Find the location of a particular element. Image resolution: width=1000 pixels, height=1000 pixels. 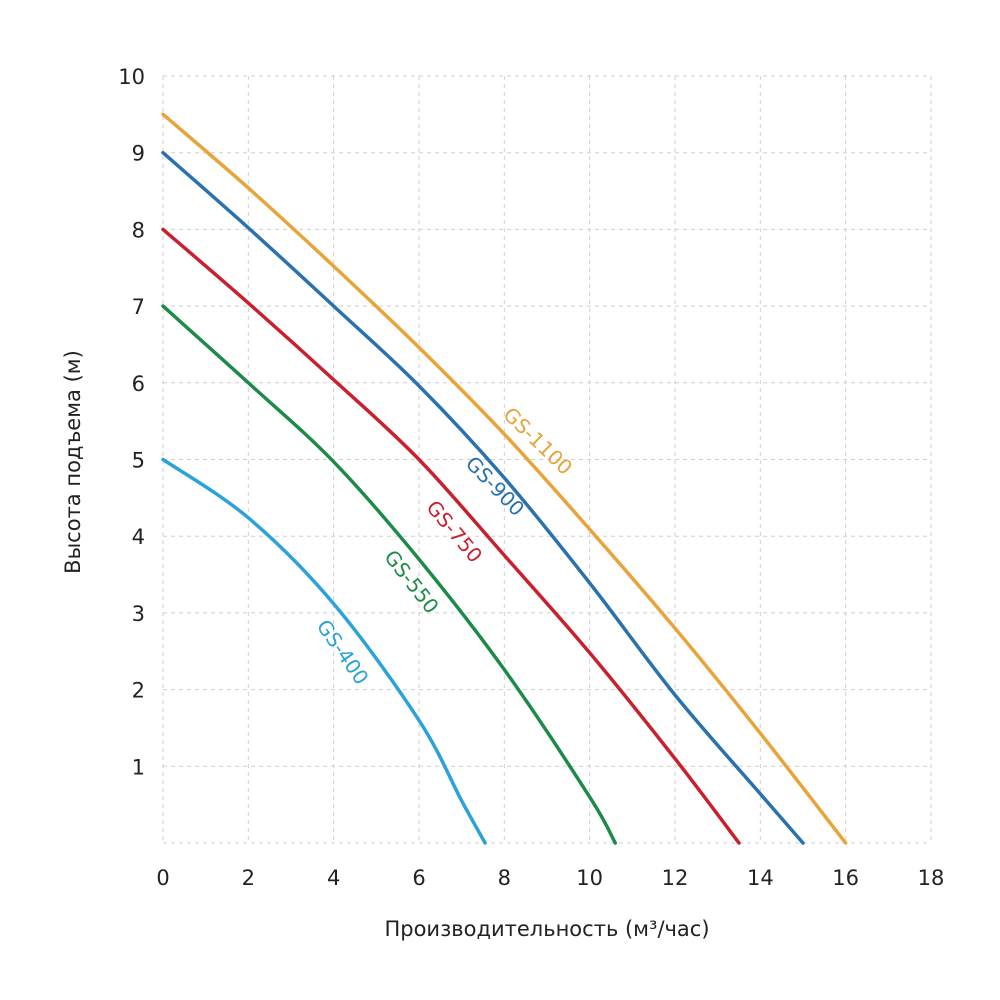

y-tick-label: 8 is located at coordinates (138, 230).